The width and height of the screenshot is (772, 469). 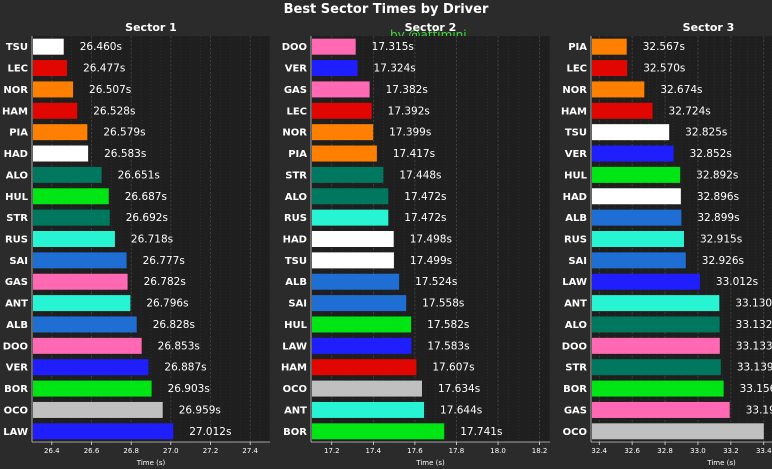 What do you see at coordinates (577, 261) in the screenshot?
I see `driver-label: SAI` at bounding box center [577, 261].